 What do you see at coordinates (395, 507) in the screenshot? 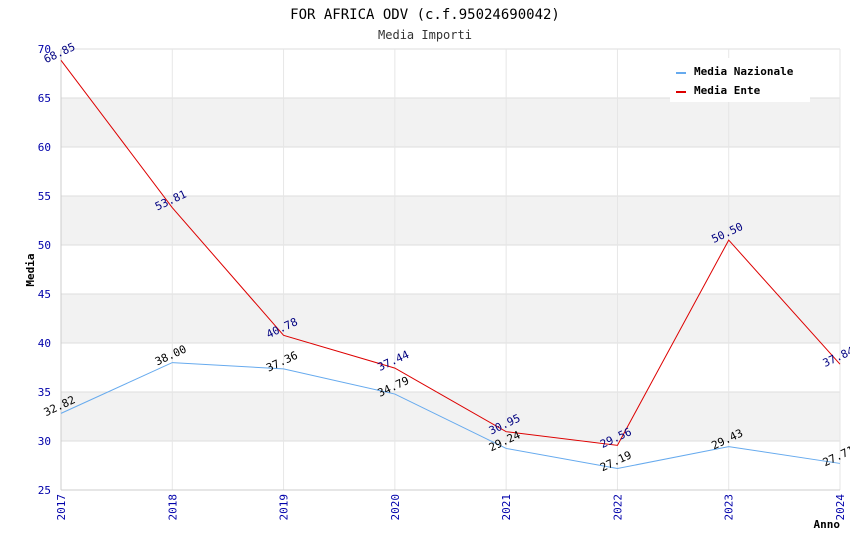
I see `x-tick-label: 2020` at bounding box center [395, 507].